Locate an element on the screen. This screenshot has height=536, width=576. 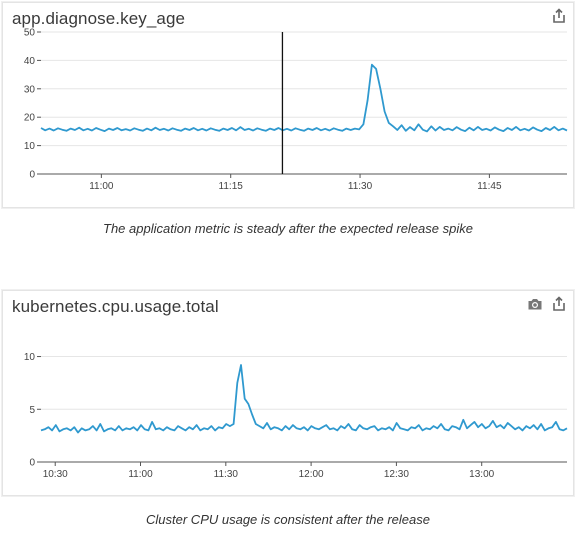
camera-icon is located at coordinates (535, 304).